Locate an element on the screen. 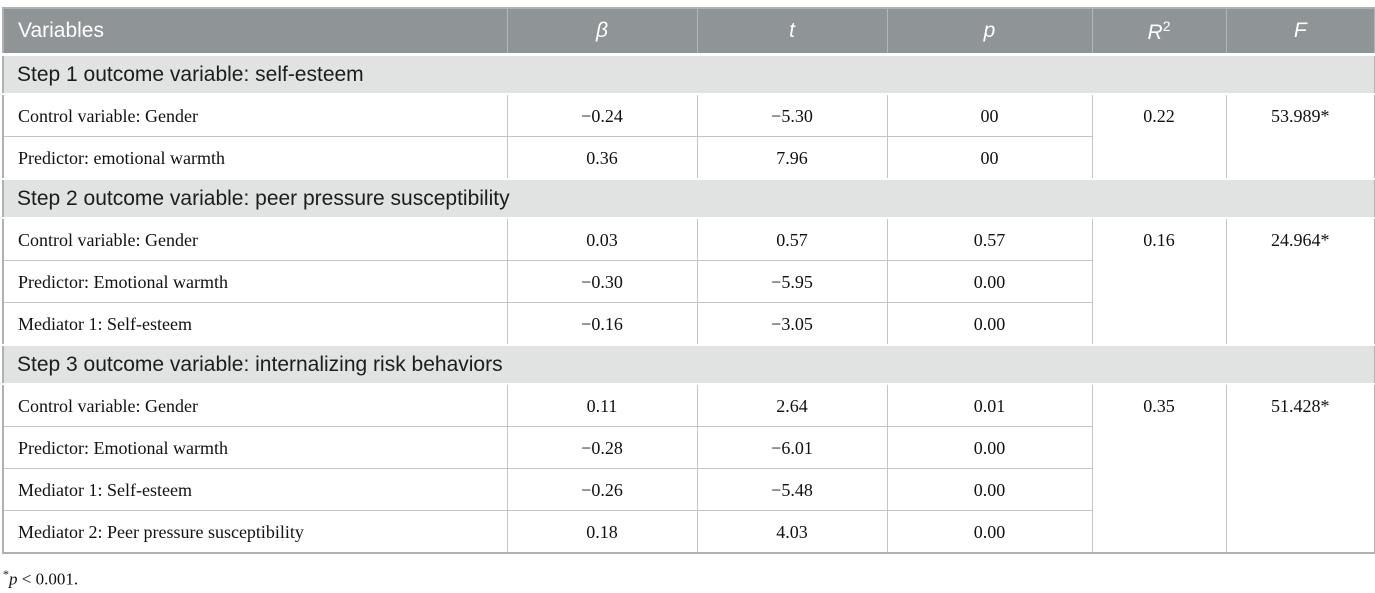 The width and height of the screenshot is (1375, 593). r2-cell: 0.16 is located at coordinates (1159, 281).